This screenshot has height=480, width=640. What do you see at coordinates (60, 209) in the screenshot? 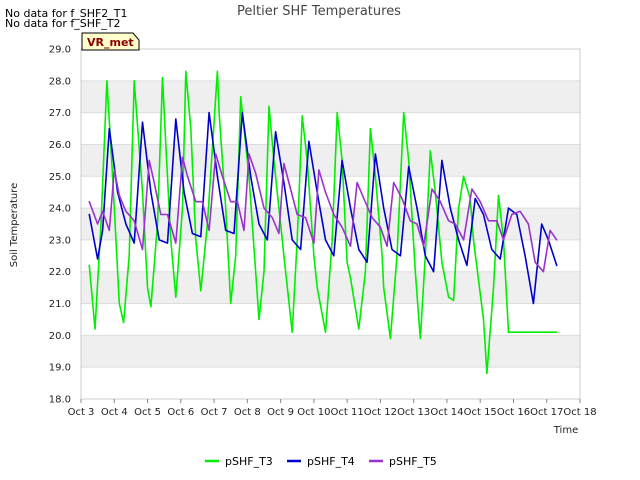
I see `y-tick-label: 24.0` at bounding box center [60, 209].